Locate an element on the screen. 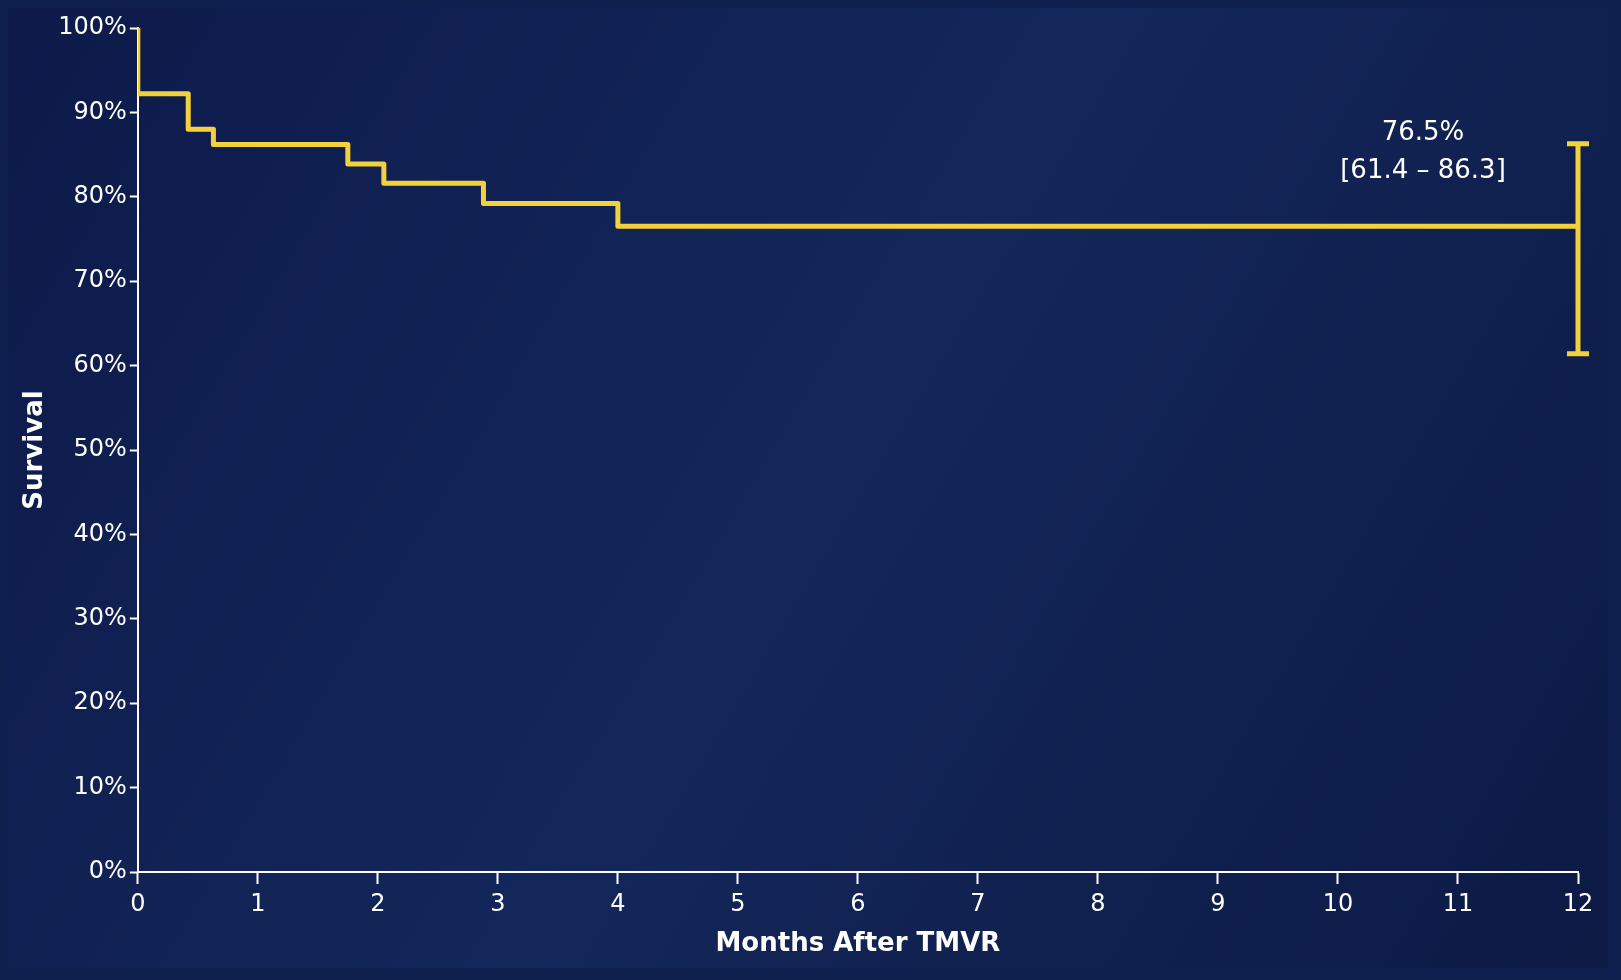  annotation: 76.5% is located at coordinates (1423, 130).